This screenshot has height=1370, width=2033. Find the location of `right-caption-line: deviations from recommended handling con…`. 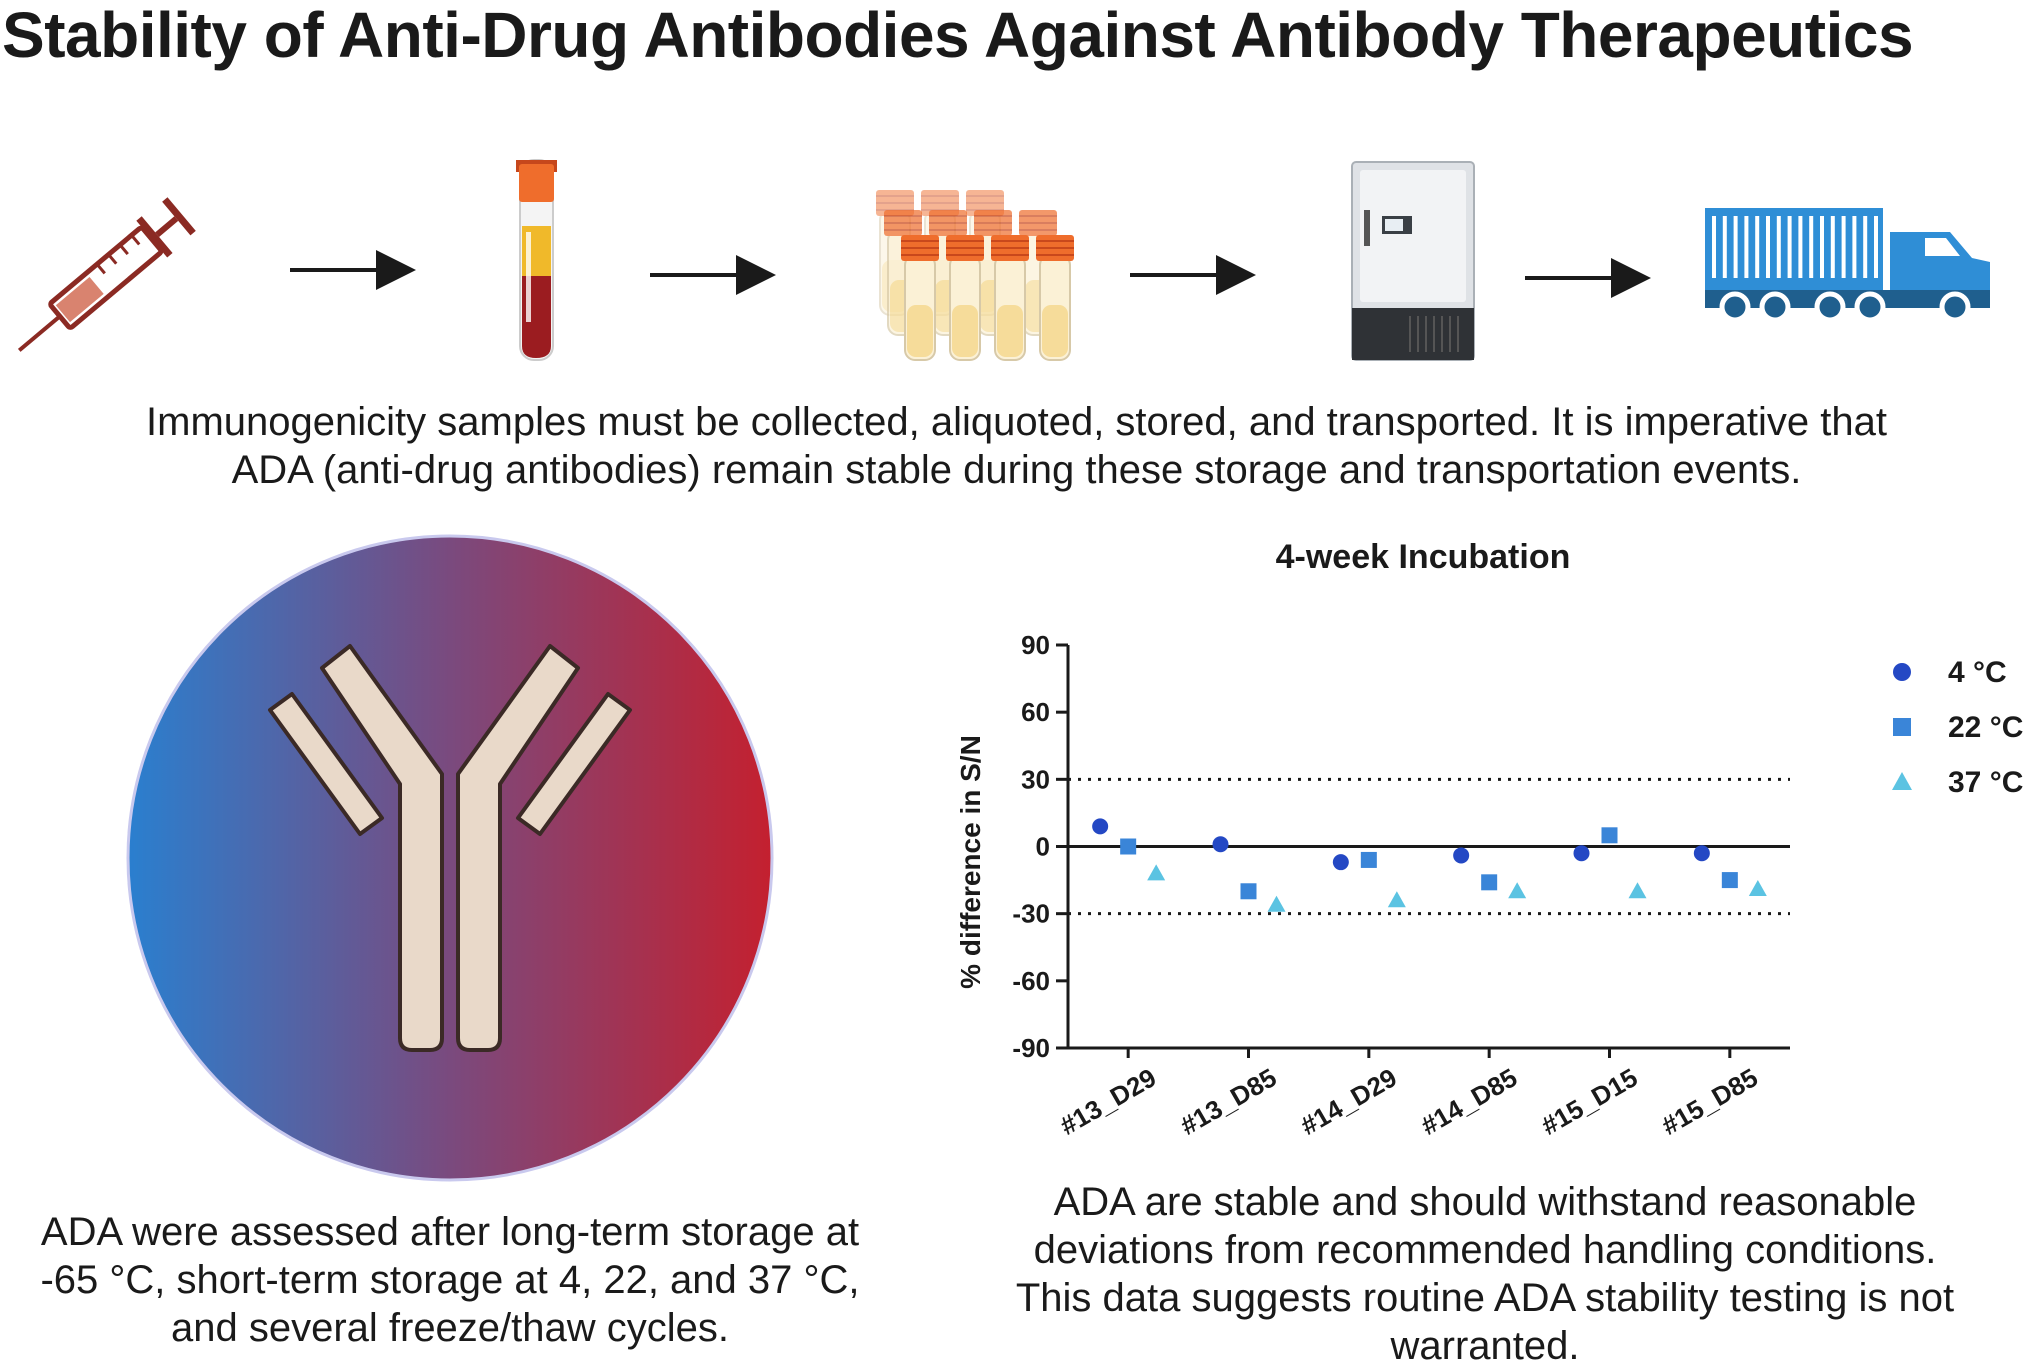

right-caption-line: deviations from recommended handling con… is located at coordinates (1485, 1250).